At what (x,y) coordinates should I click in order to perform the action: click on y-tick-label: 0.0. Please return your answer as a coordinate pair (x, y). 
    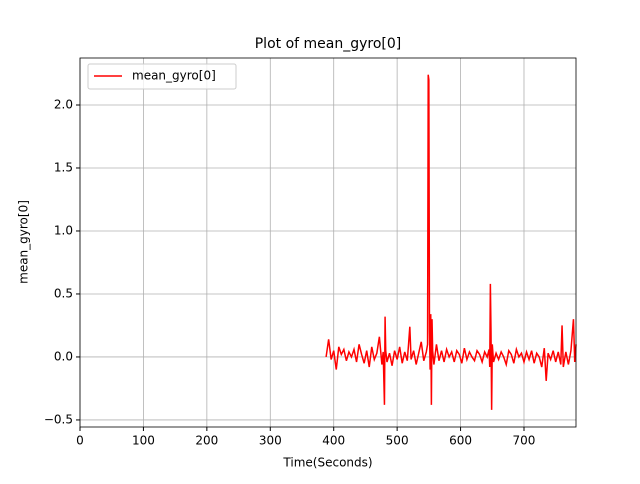
    Looking at the image, I should click on (63, 356).